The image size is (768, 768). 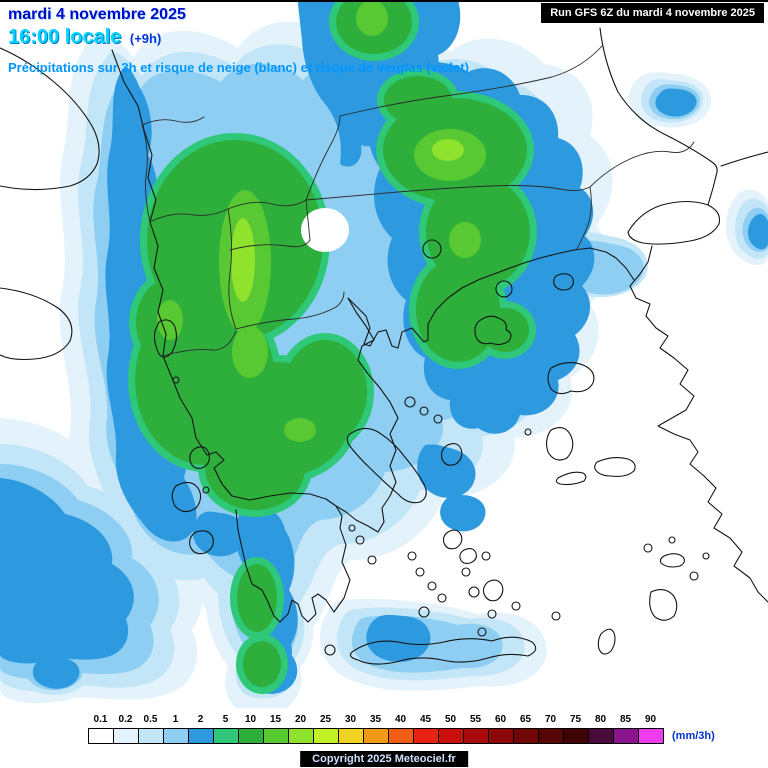 What do you see at coordinates (145, 39) in the screenshot?
I see `forecast-offset-label: (+9h)` at bounding box center [145, 39].